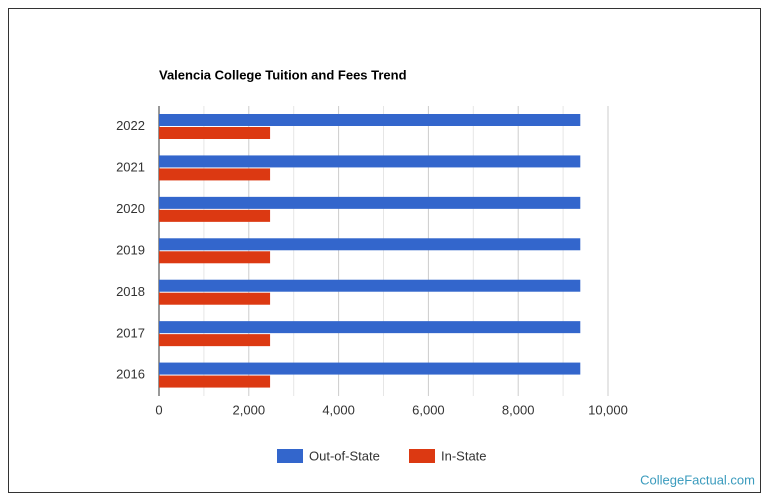  I want to click on y-tick-label: 2017, so click(130, 332).